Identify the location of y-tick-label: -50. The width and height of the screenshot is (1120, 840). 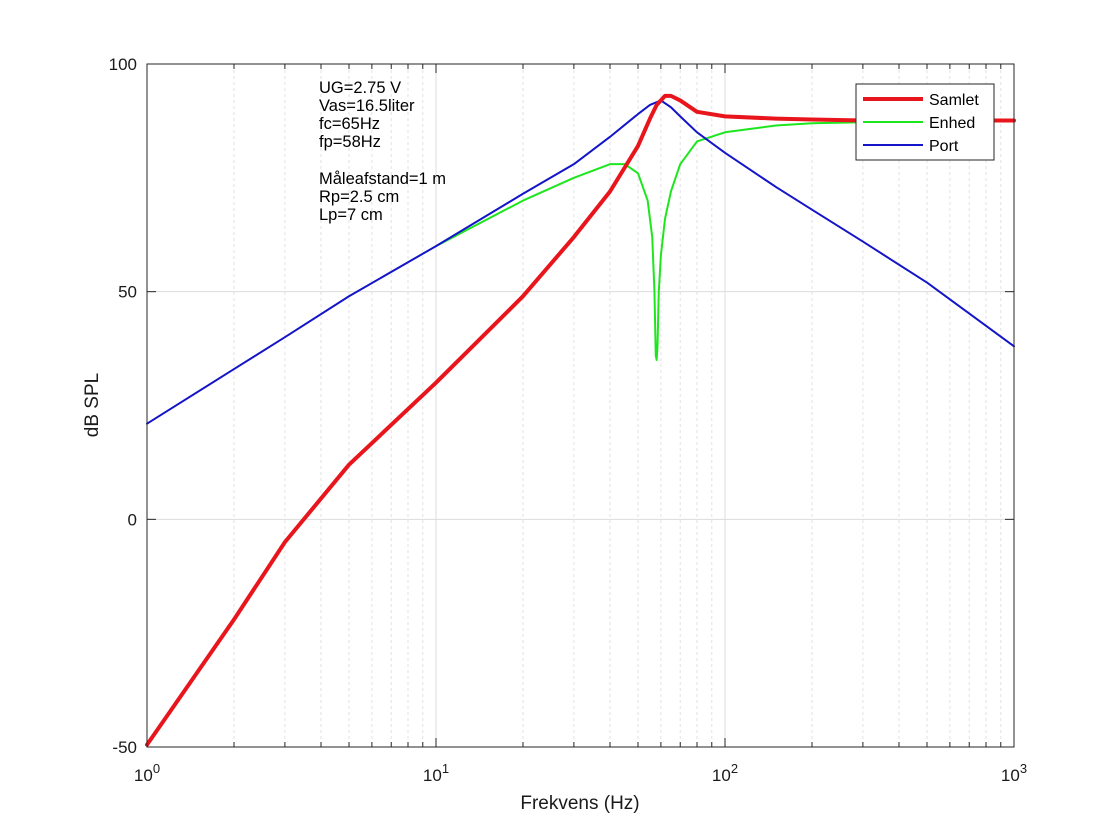
(124, 747).